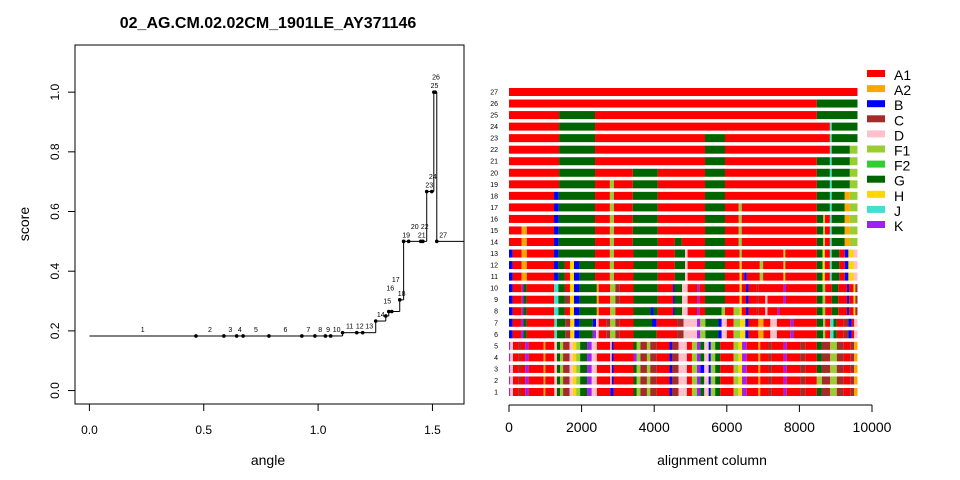 Image resolution: width=960 pixels, height=480 pixels. I want to click on row-label: 25, so click(494, 116).